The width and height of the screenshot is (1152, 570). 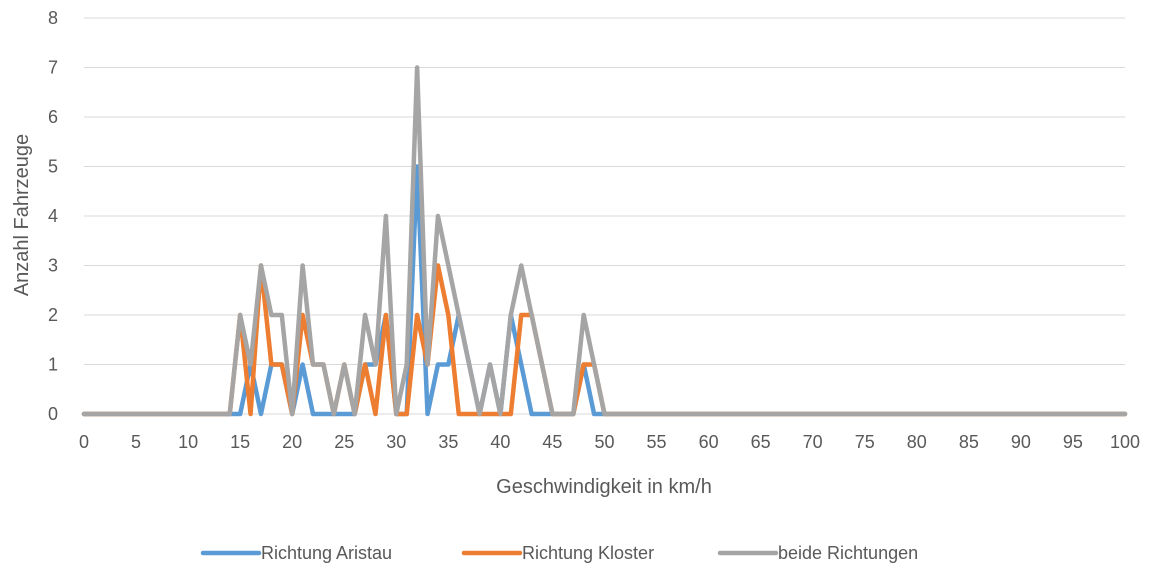 I want to click on y-tick-label: 1, so click(x=53, y=365).